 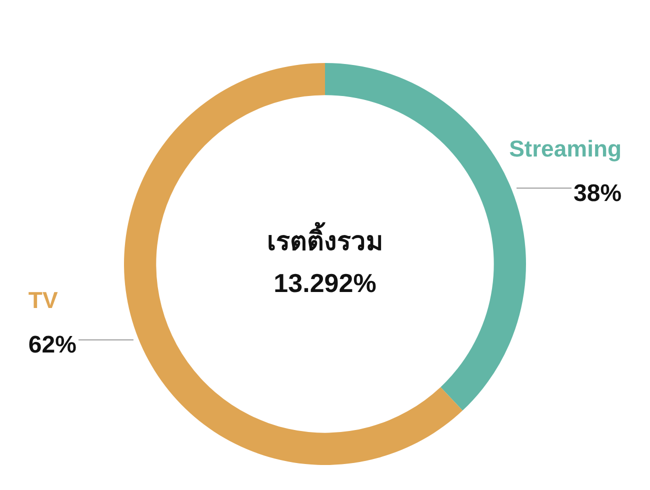 I want to click on text: เรตติ้งรวม, so click(x=325, y=238).